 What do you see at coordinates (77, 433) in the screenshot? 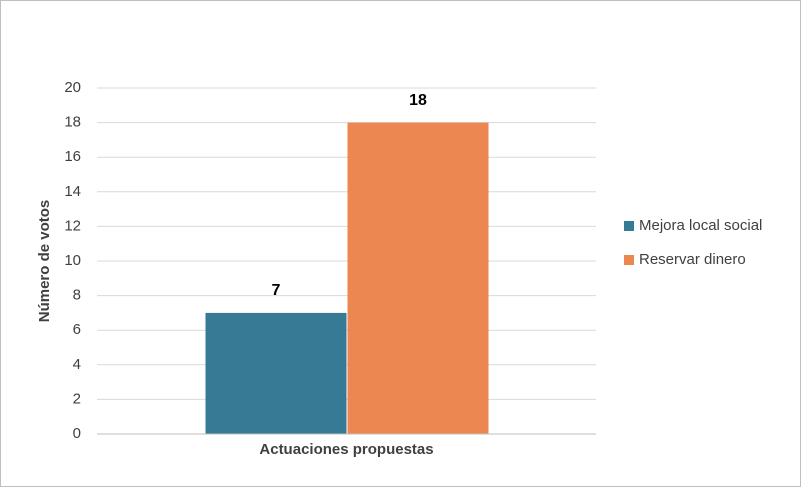
I see `y-tick-label: 0` at bounding box center [77, 433].